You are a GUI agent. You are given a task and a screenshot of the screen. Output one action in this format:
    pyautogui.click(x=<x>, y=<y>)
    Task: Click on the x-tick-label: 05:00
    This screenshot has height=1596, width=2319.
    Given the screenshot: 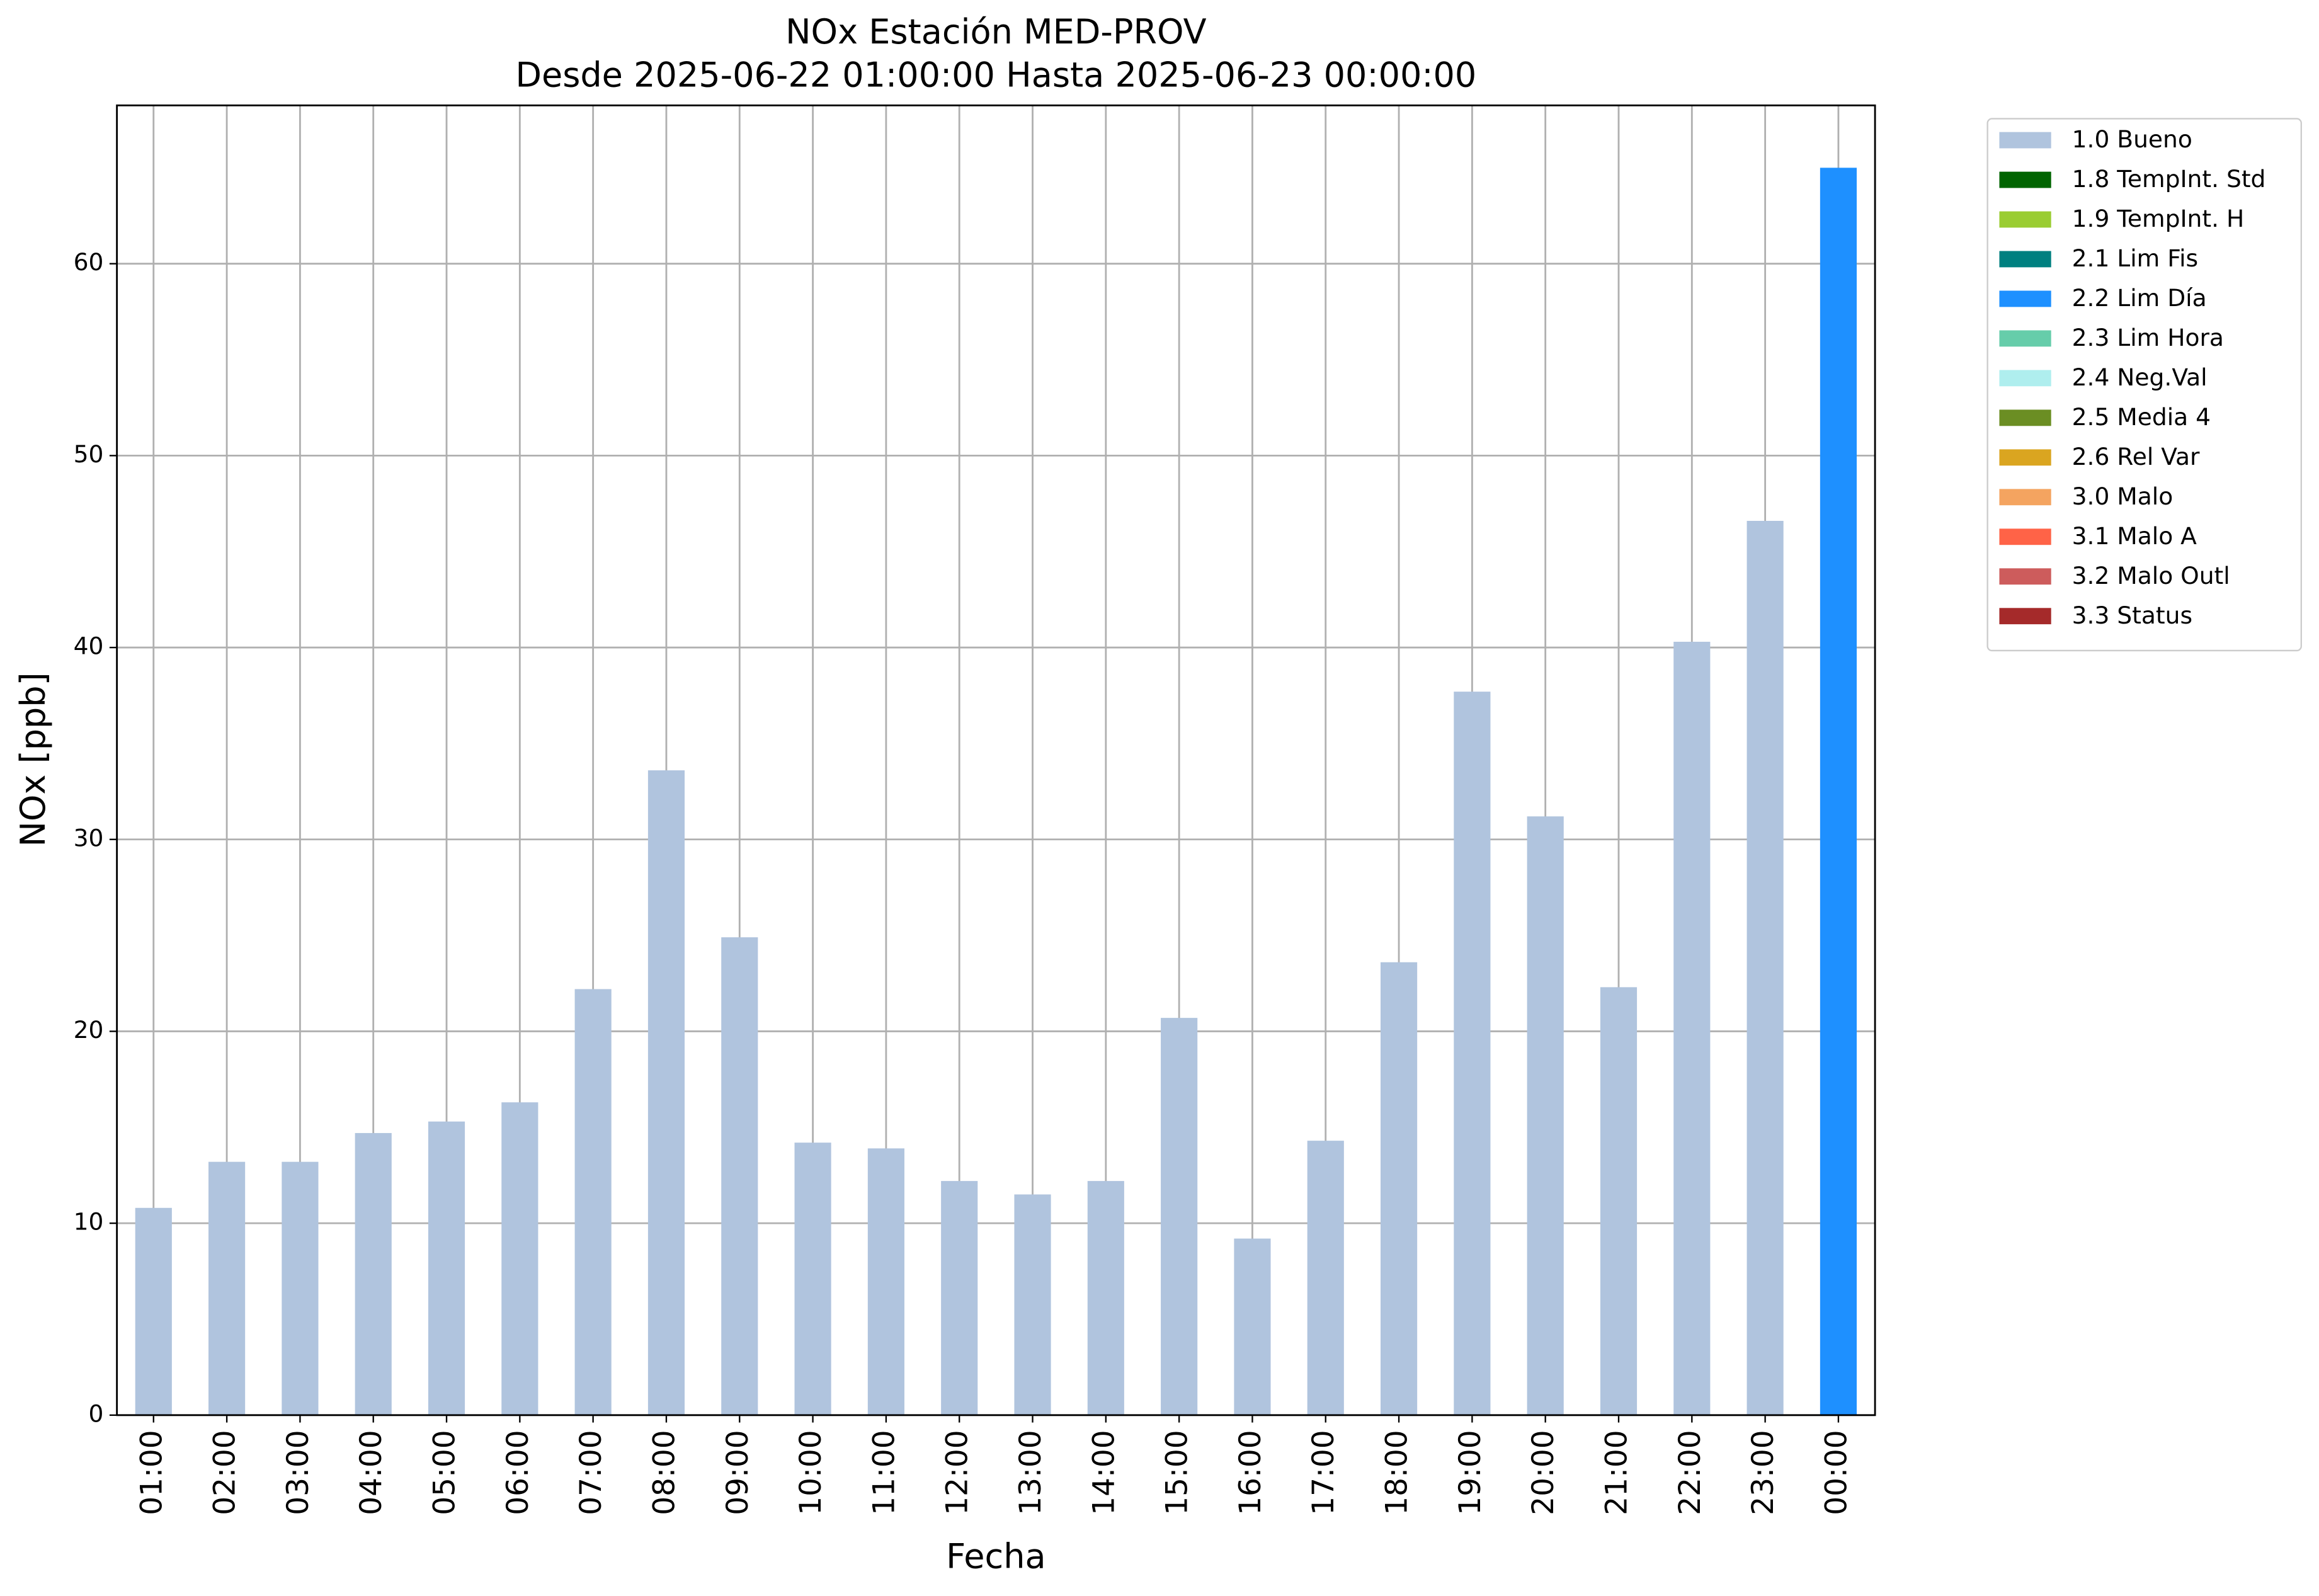 What is the action you would take?
    pyautogui.click(x=445, y=1472)
    